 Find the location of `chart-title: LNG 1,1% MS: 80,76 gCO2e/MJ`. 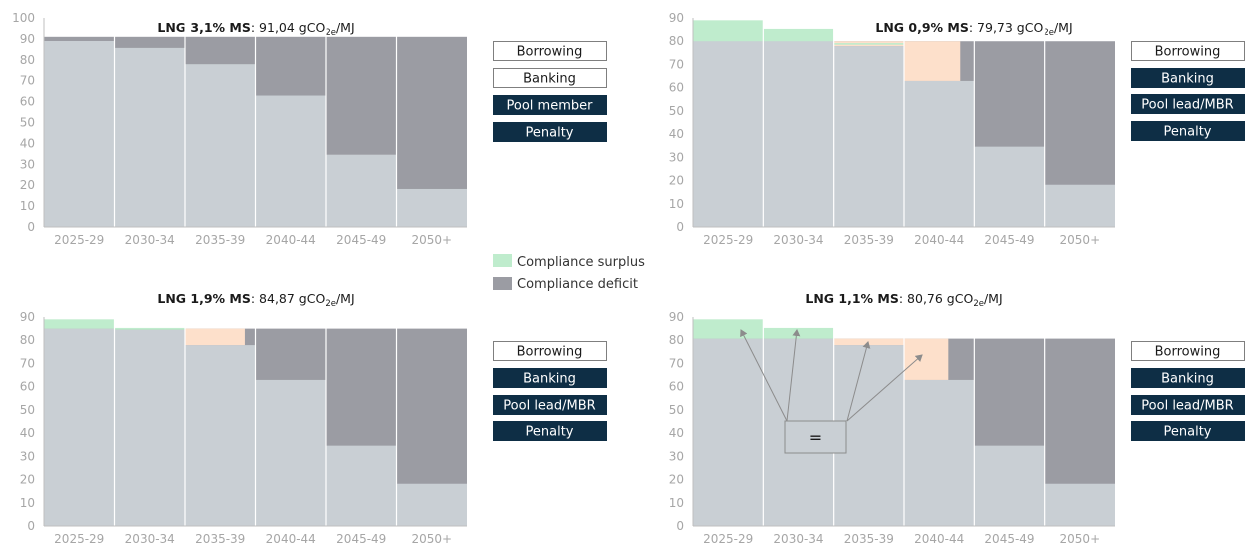

chart-title: LNG 1,1% MS: 80,76 gCO2e/MJ is located at coordinates (903, 300).